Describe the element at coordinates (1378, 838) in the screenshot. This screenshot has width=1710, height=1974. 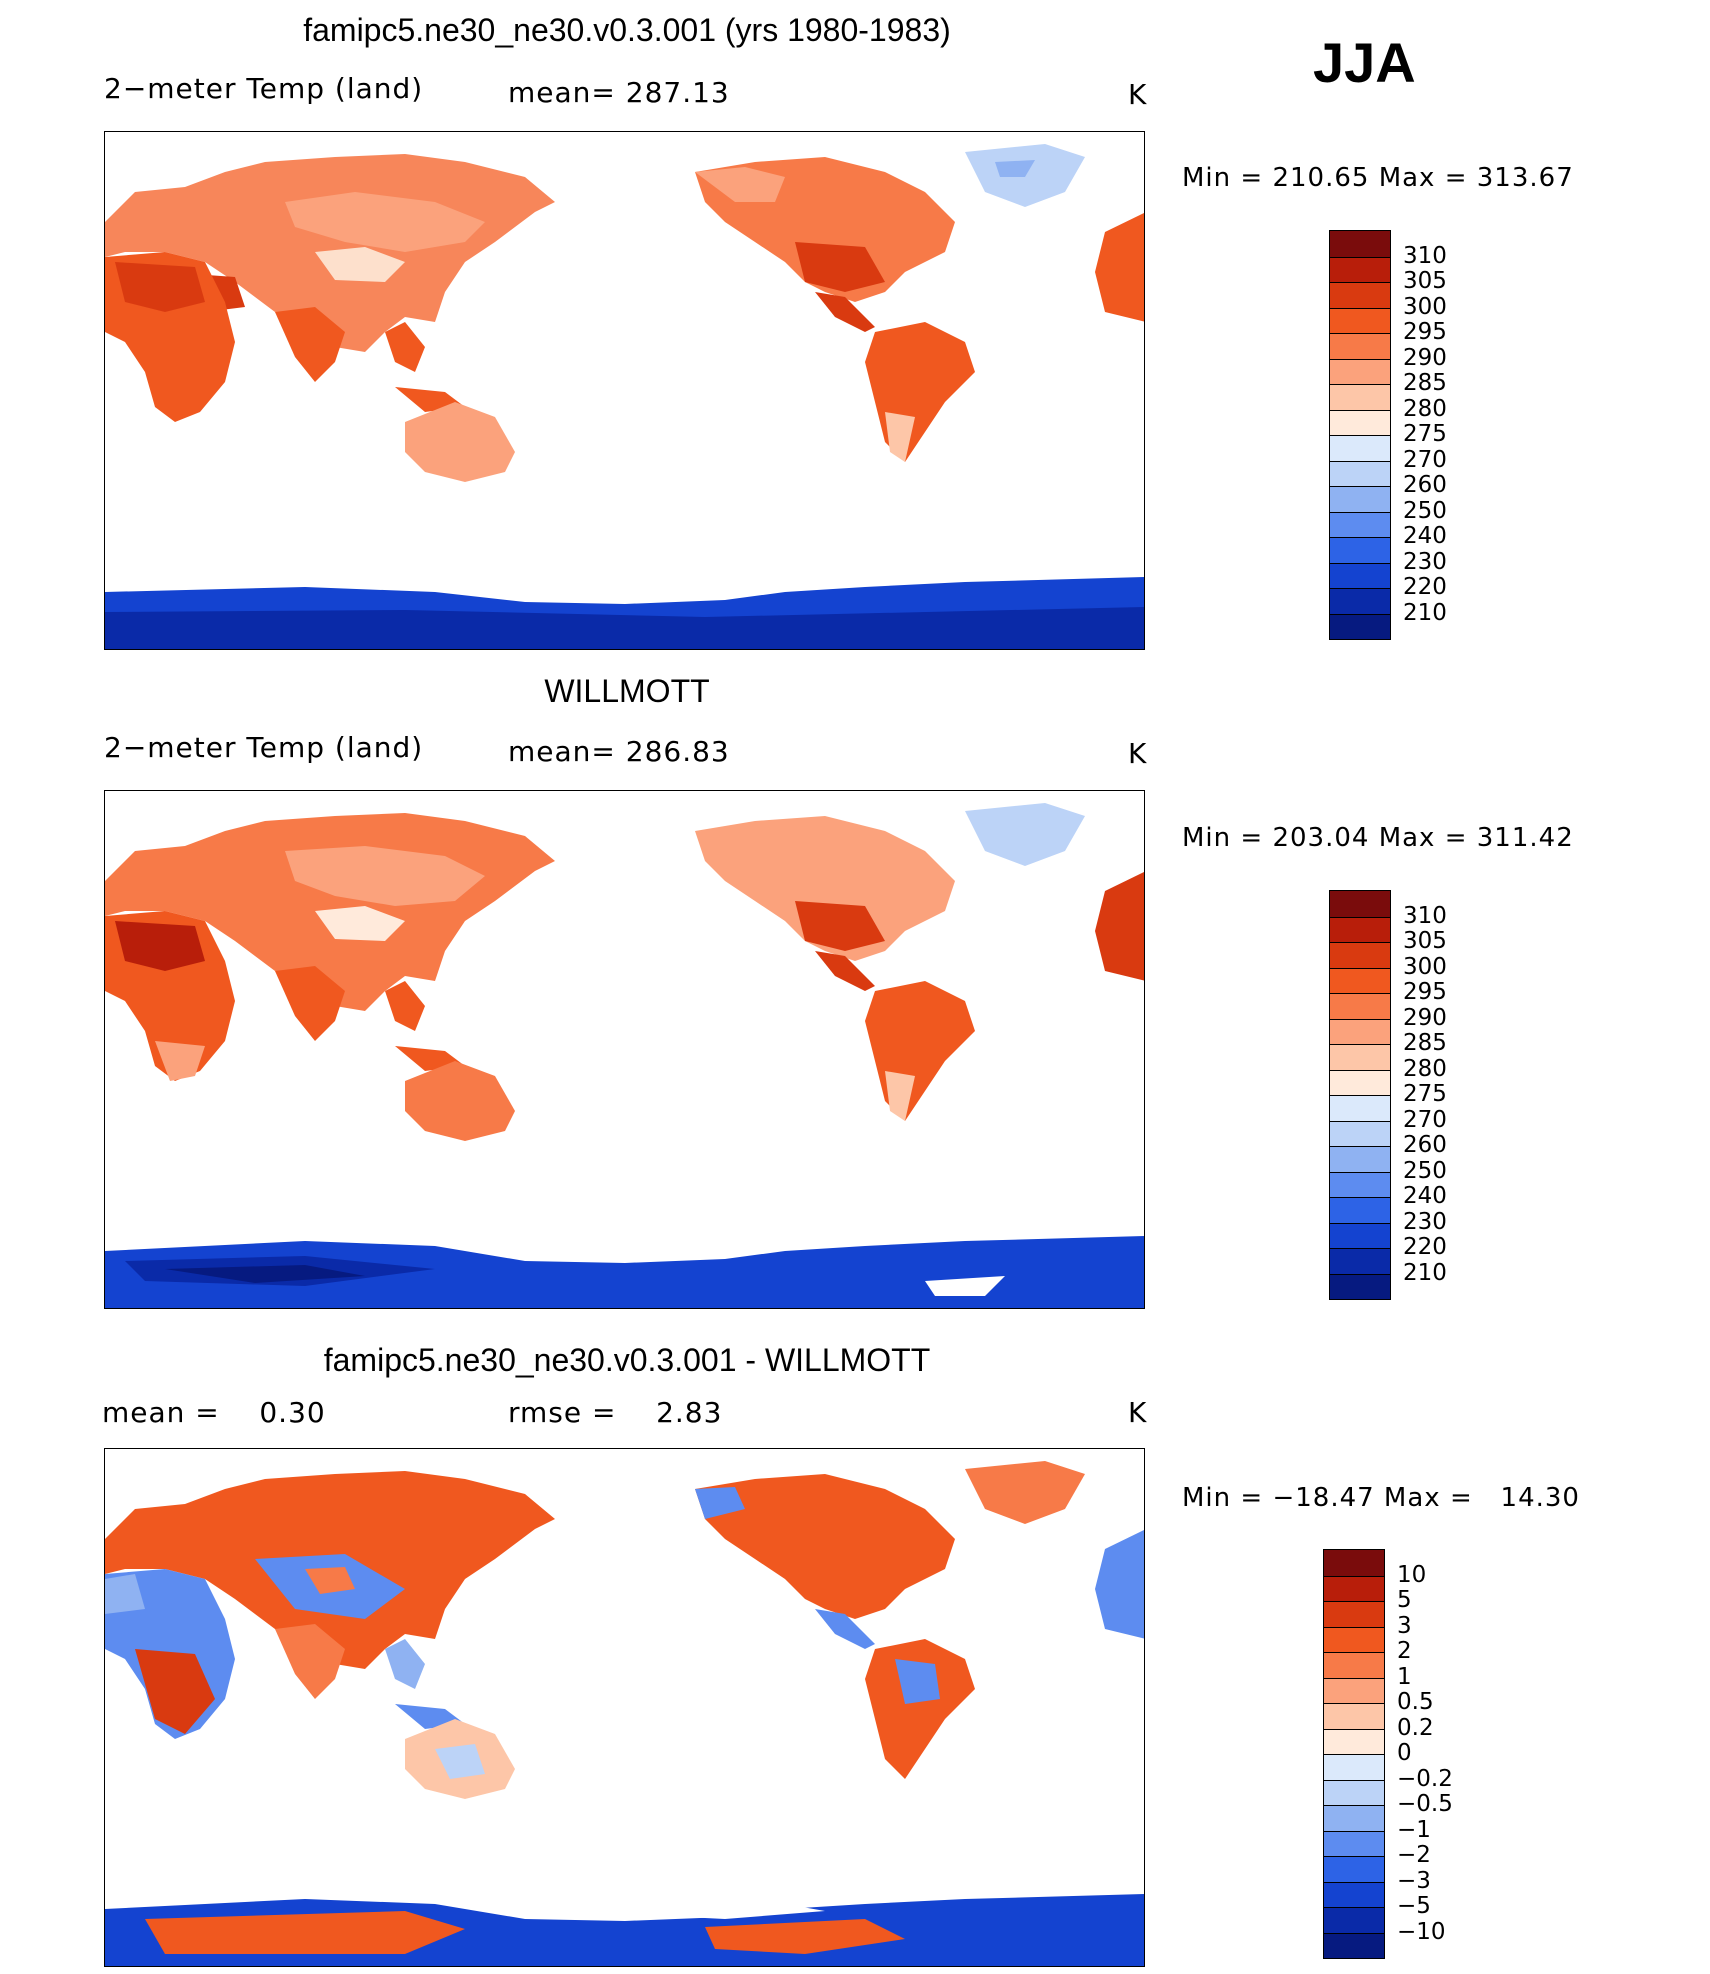
I see `minmax-obs: Min = 203.04 Max = 311.42` at that location.